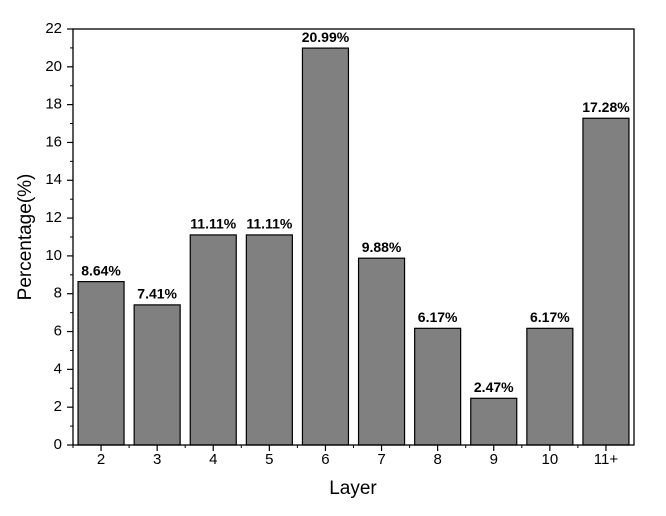 The width and height of the screenshot is (666, 516). What do you see at coordinates (53, 255) in the screenshot?
I see `y-tick-label: 10` at bounding box center [53, 255].